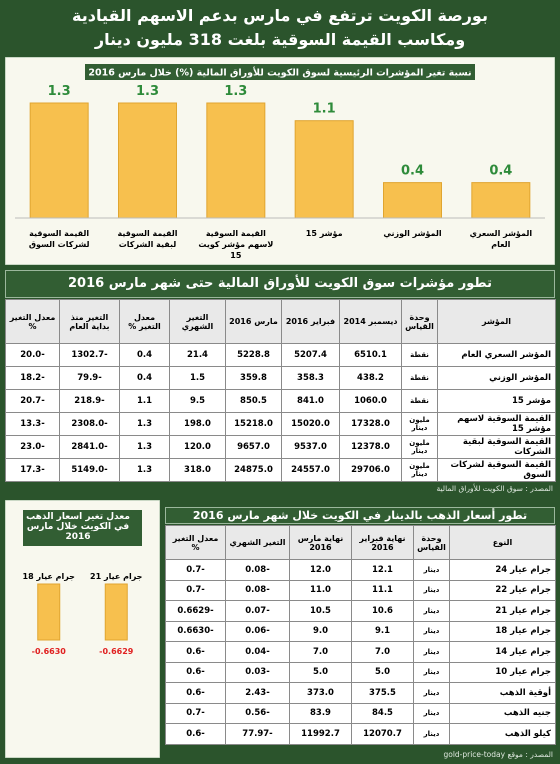 This screenshot has width=560, height=764. I want to click on table-cell: 29706.0, so click(370, 470).